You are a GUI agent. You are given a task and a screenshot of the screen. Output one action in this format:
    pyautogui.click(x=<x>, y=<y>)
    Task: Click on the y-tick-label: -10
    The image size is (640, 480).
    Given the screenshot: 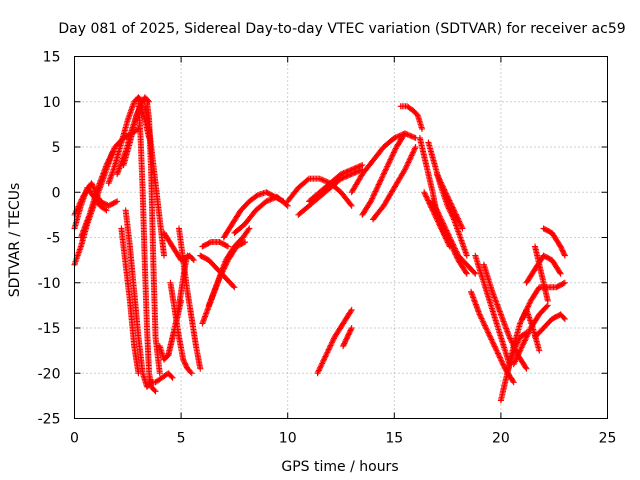 What is the action you would take?
    pyautogui.click(x=49, y=284)
    